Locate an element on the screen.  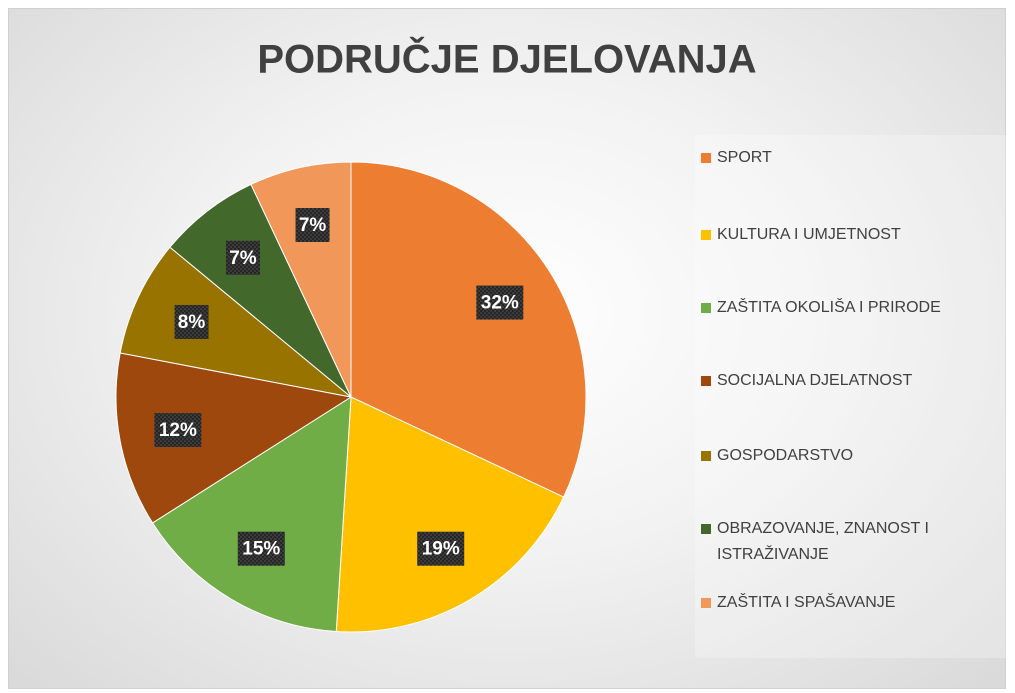
legend-item: OBRAZOVANJE, ZNANOST I ISTRAŽIVANJE is located at coordinates (851, 542).